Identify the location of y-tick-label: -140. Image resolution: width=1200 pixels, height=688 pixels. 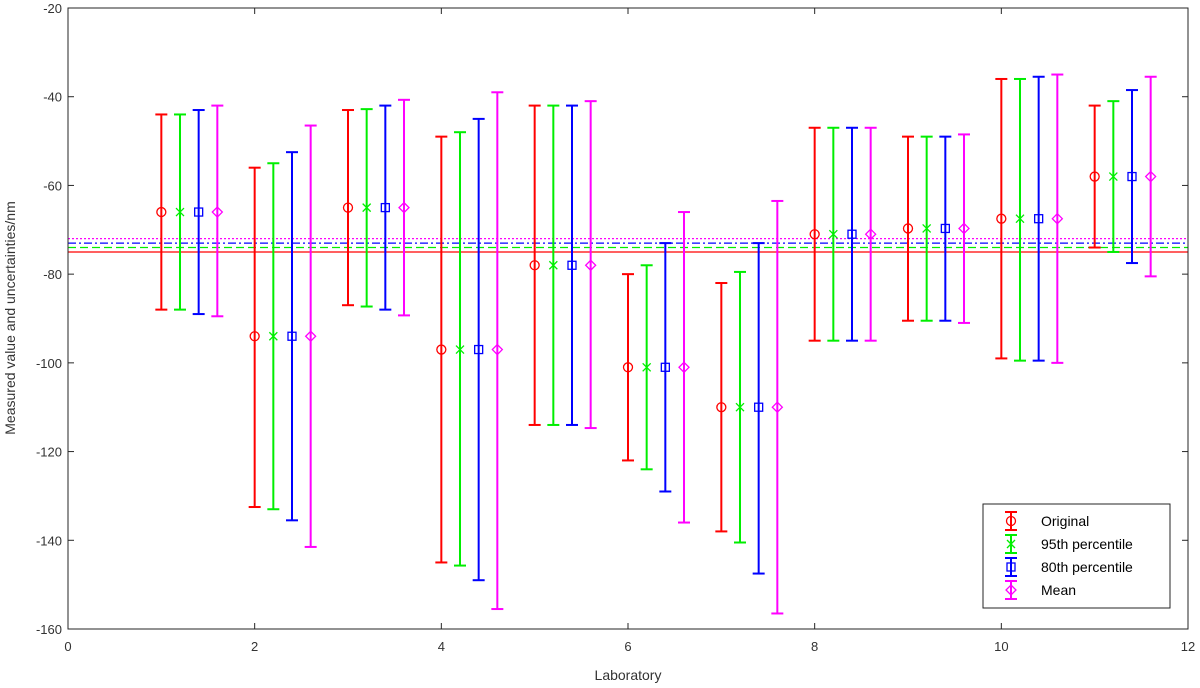
(49, 540).